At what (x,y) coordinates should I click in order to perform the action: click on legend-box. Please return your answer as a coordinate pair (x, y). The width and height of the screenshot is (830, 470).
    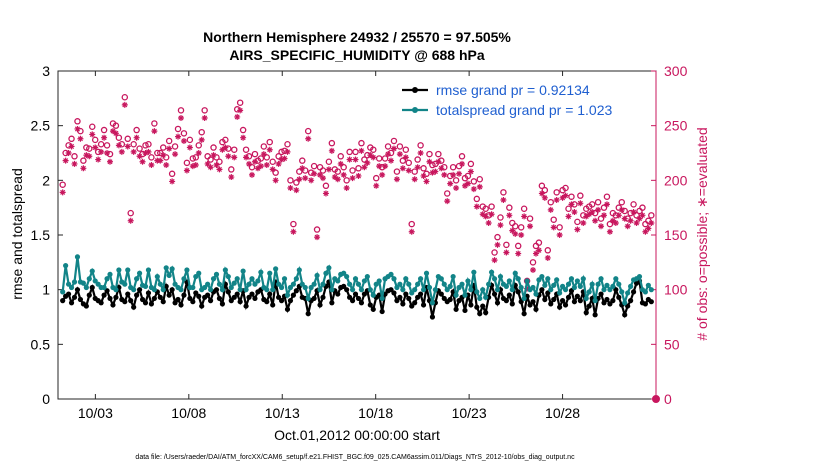
    Looking at the image, I should click on (523, 100).